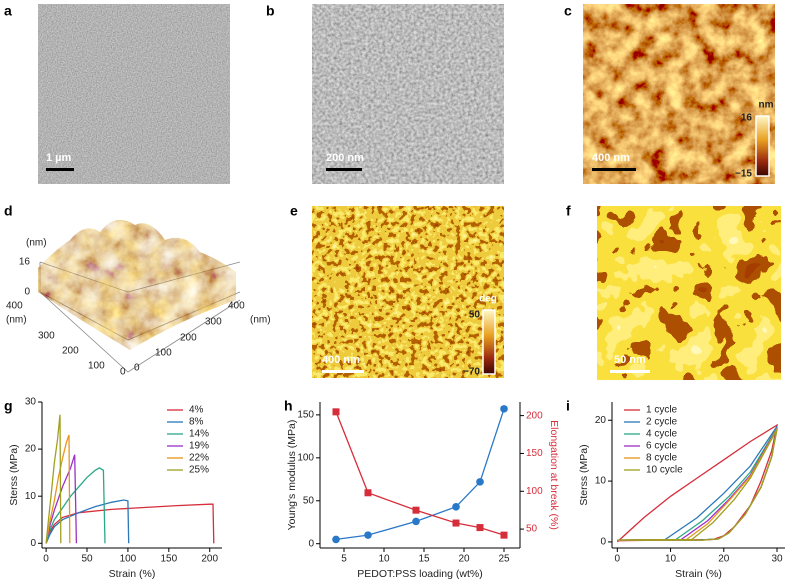 The height and width of the screenshot is (585, 792). What do you see at coordinates (630, 360) in the screenshot?
I see `scale-label: 50 nm` at bounding box center [630, 360].